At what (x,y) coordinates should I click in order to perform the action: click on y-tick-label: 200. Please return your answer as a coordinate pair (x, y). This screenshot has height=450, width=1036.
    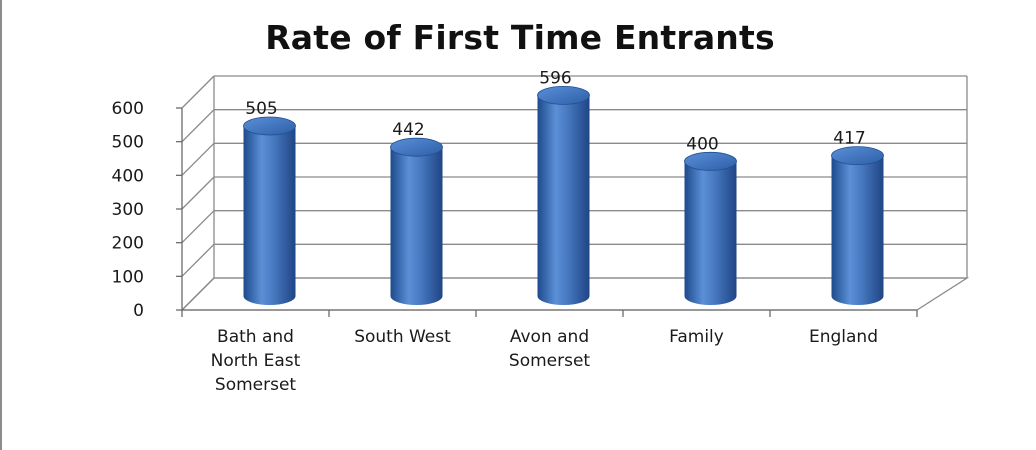
    Looking at the image, I should click on (128, 244).